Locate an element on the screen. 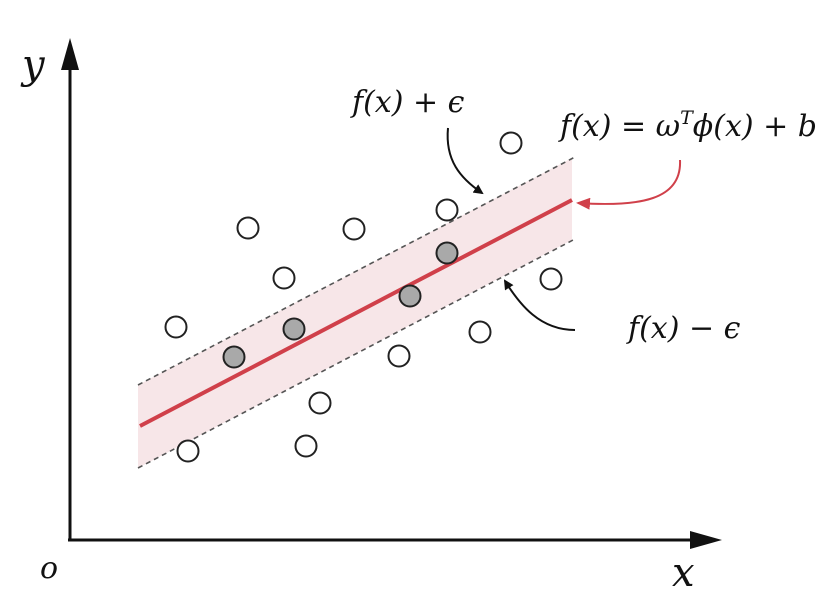 This screenshot has height=601, width=835. formula-rest: ϕ(x) + b is located at coordinates (755, 126).